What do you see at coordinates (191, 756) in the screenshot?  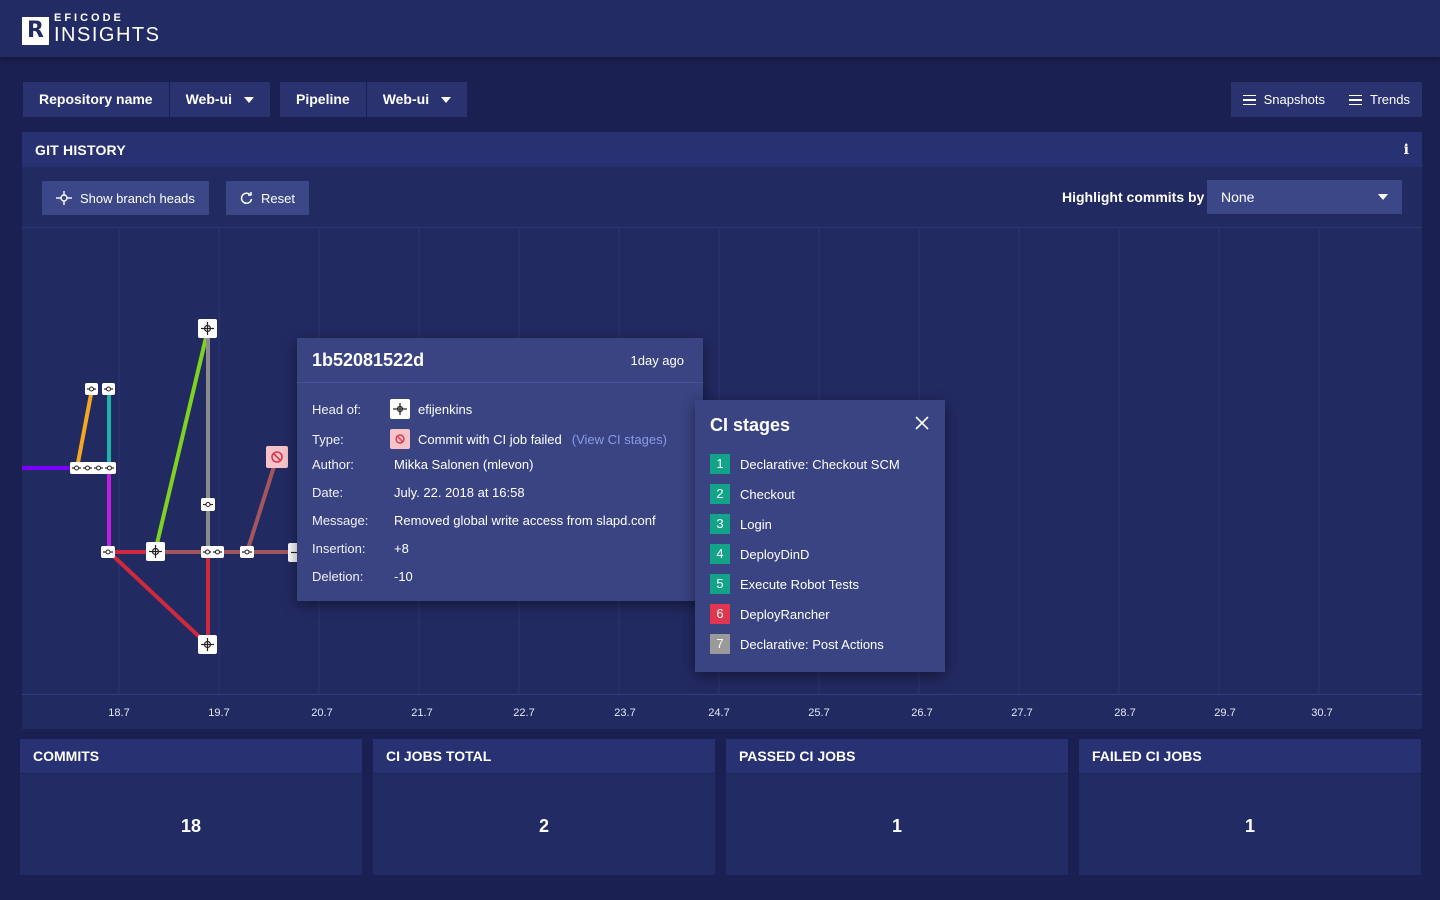 I see `stat-label: COMMITS` at bounding box center [191, 756].